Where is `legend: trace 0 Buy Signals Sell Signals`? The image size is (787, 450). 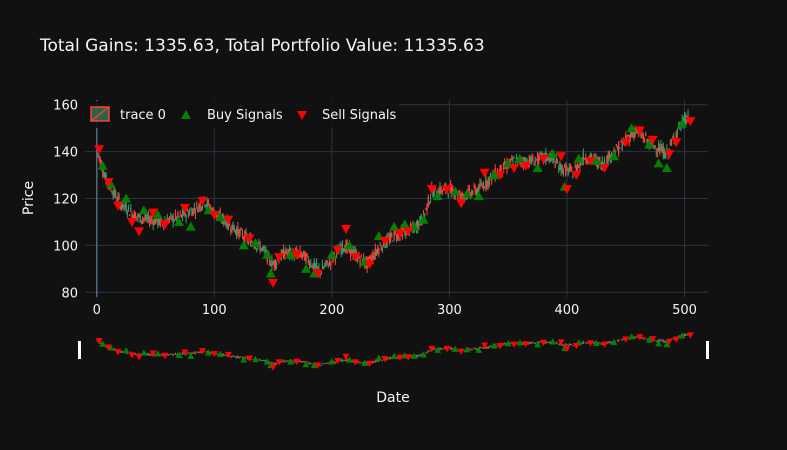
legend: trace 0 Buy Signals Sell Signals is located at coordinates (242, 114).